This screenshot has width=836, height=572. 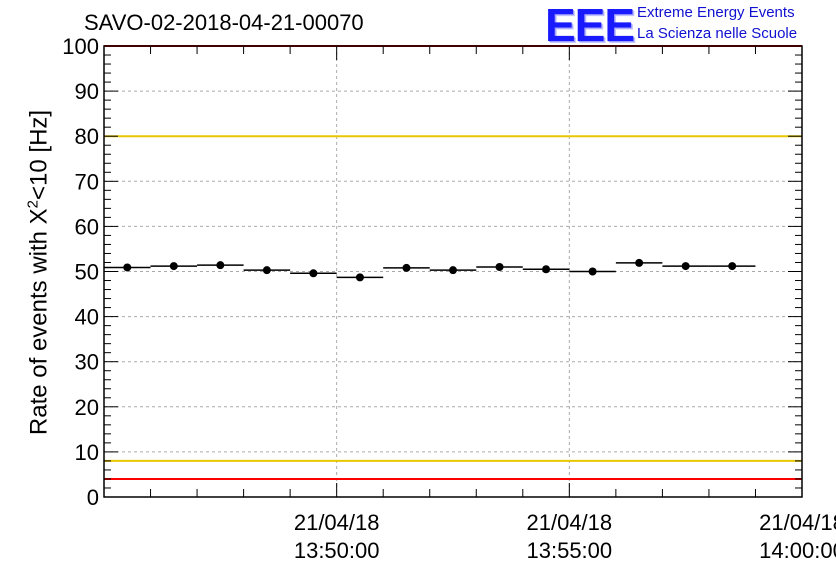 What do you see at coordinates (87, 272) in the screenshot?
I see `y-tick-label: 50` at bounding box center [87, 272].